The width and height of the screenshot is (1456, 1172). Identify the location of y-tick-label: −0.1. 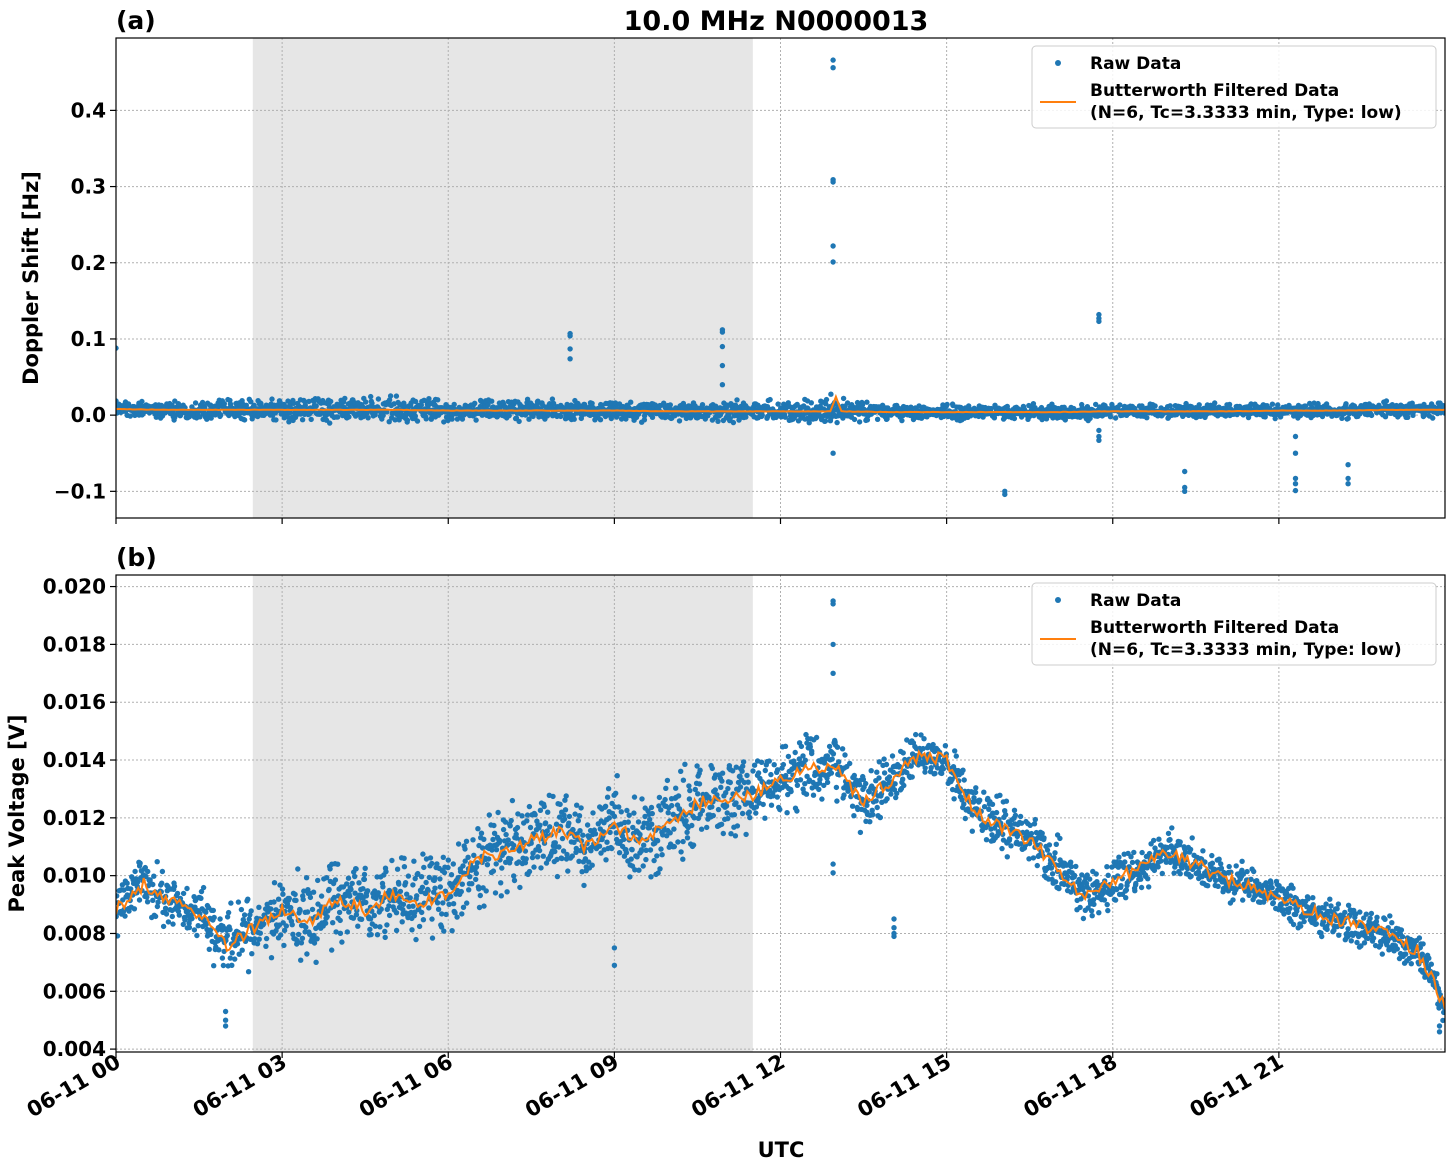
(80, 491).